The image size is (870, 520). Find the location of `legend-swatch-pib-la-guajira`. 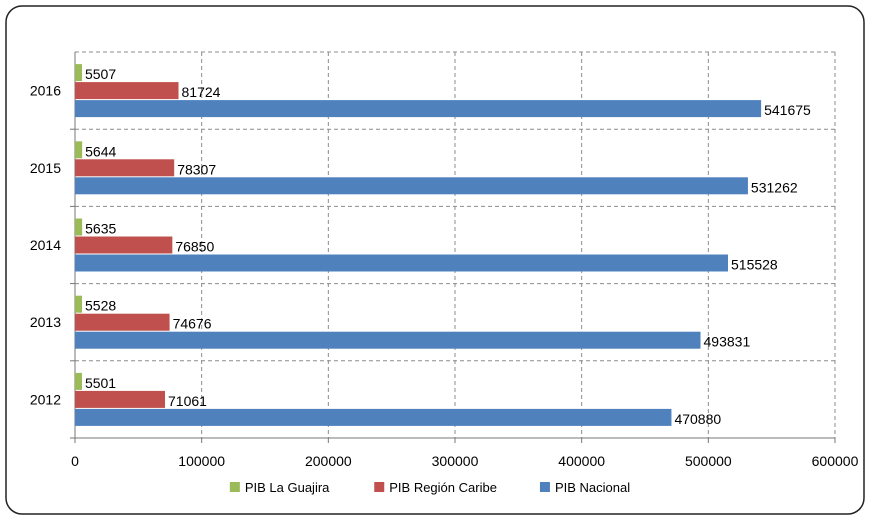

legend-swatch-pib-la-guajira is located at coordinates (234, 487).